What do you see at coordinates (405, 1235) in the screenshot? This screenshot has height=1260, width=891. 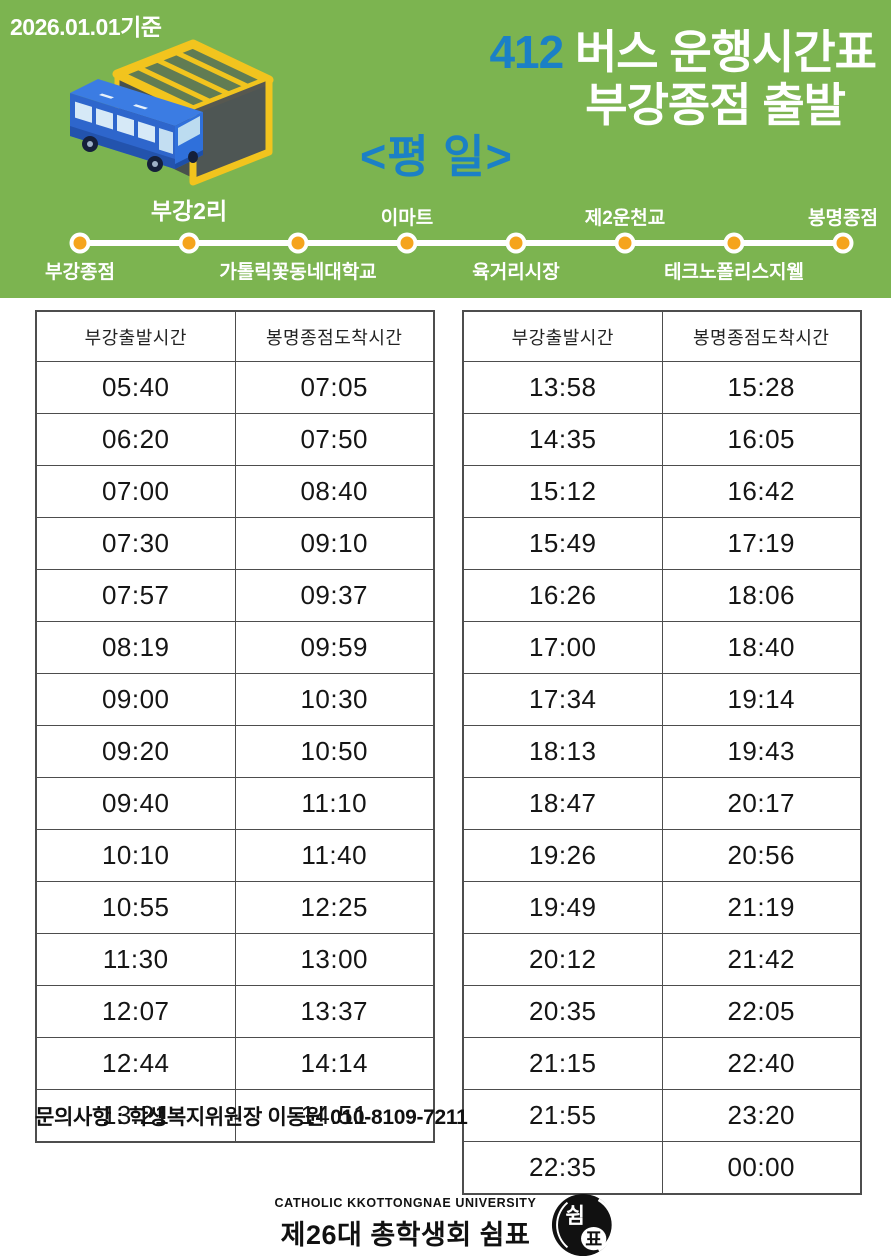 I see `student-council-name: 제26대 총학생회 쉼표` at bounding box center [405, 1235].